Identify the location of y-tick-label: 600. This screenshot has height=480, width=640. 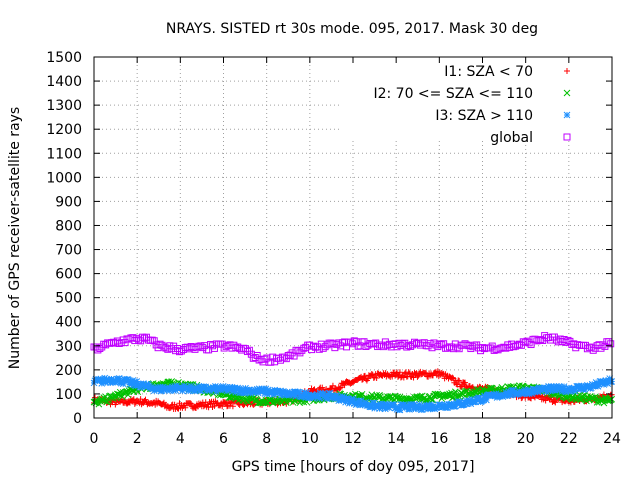
(68, 275).